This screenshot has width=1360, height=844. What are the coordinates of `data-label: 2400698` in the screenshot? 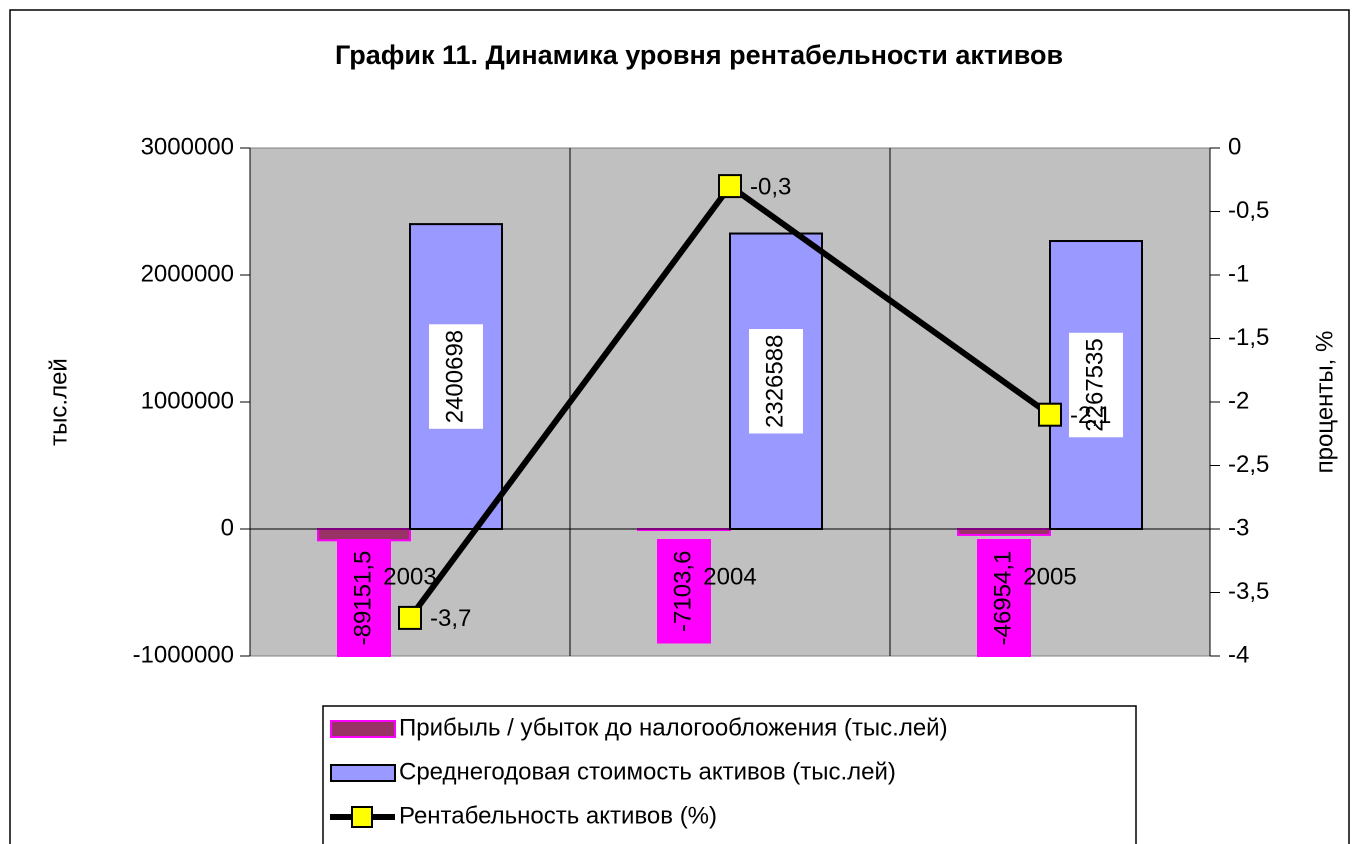 It's located at (454, 376).